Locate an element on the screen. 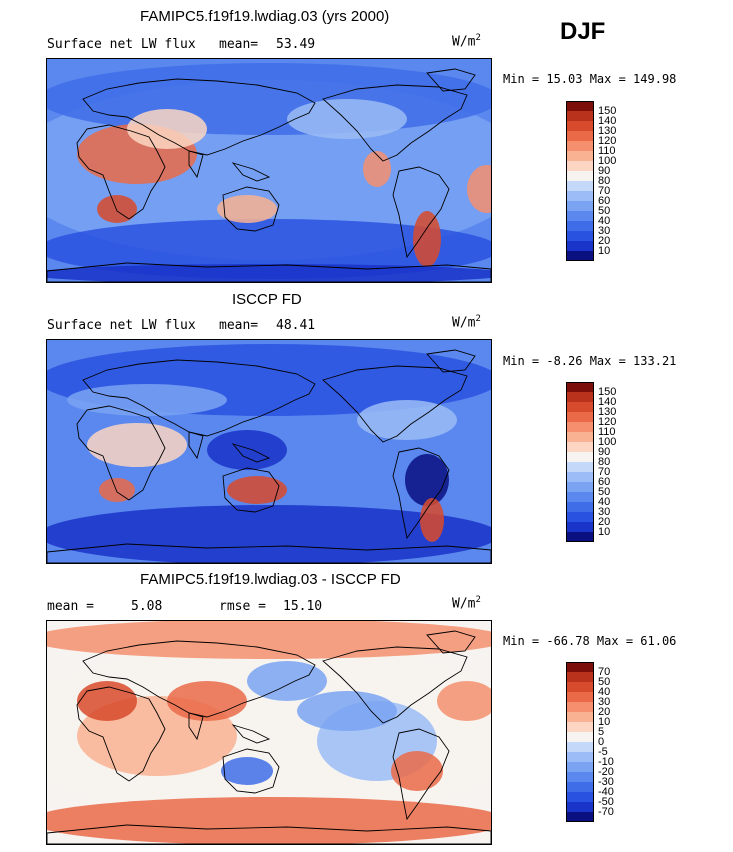 This screenshot has width=733, height=852. panel-2-minmax: Min = -8.26 Max = 133.21 is located at coordinates (590, 361).